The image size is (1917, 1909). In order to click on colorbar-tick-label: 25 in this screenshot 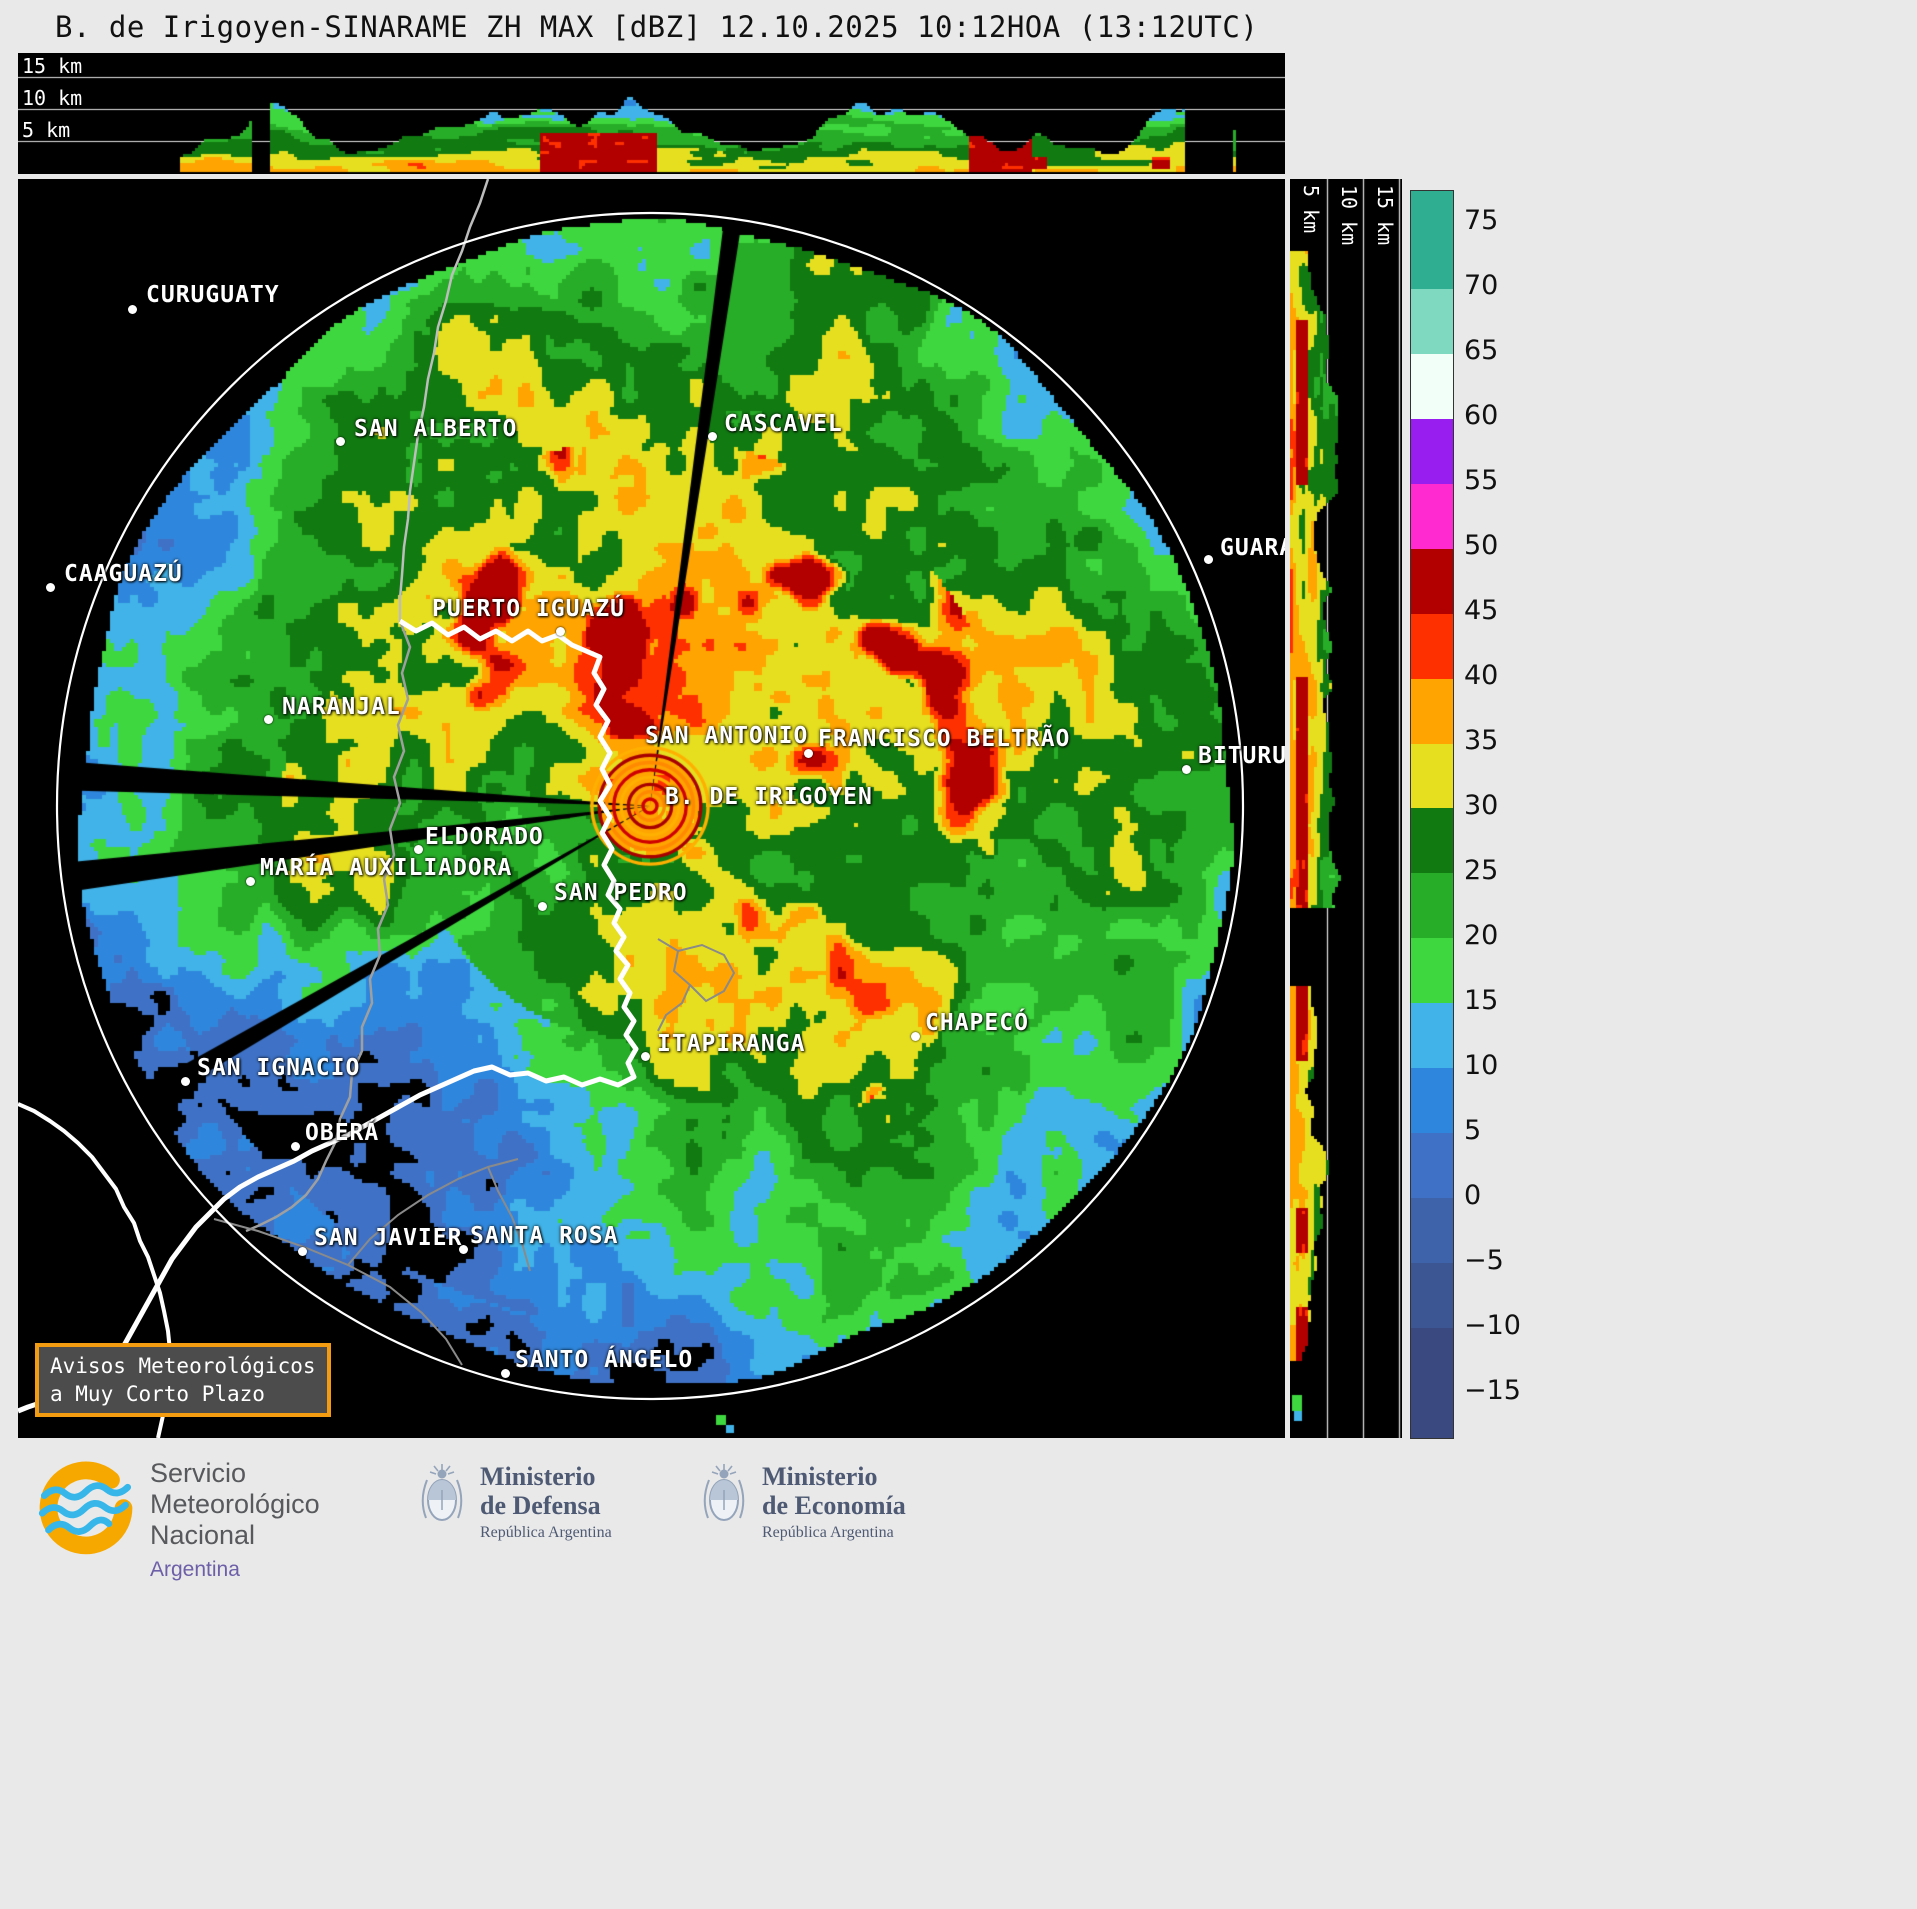, I will do `click(1481, 870)`.